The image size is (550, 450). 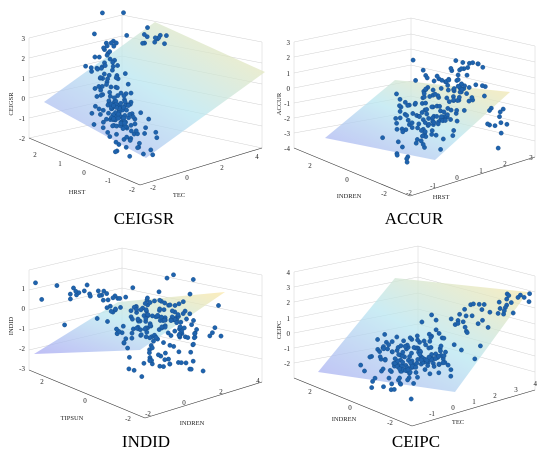 I want to click on z-tick: -2, so click(x=22, y=349).